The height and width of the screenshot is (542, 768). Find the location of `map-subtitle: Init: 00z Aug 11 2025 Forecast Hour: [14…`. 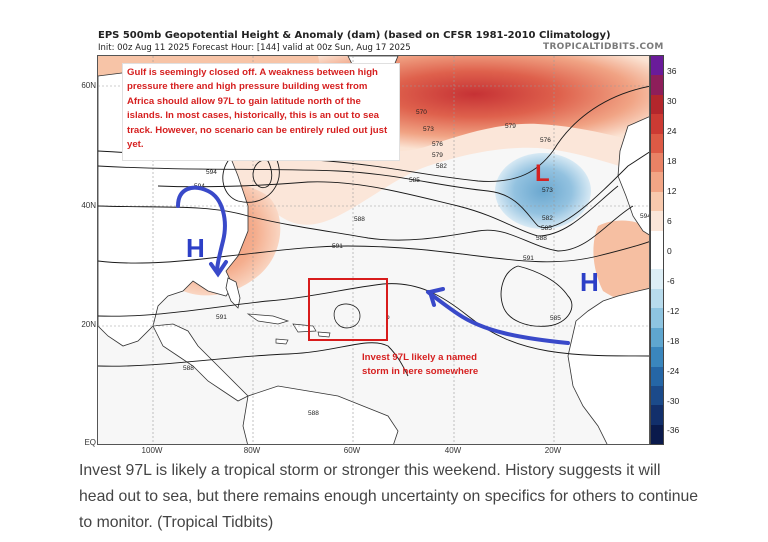

map-subtitle: Init: 00z Aug 11 2025 Forecast Hour: [14… is located at coordinates (254, 48).